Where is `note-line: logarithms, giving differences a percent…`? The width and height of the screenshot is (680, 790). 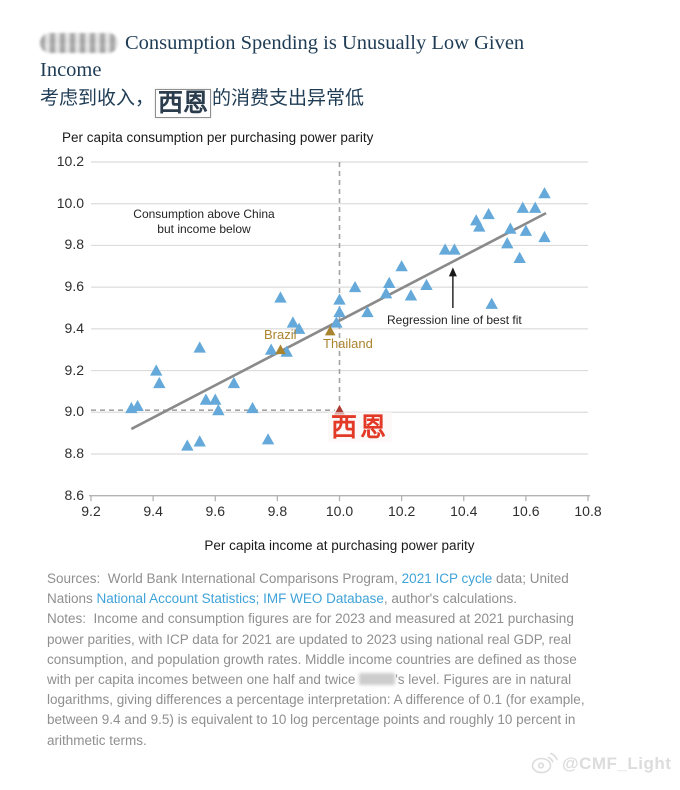
note-line: logarithms, giving differences a percent… is located at coordinates (345, 700).